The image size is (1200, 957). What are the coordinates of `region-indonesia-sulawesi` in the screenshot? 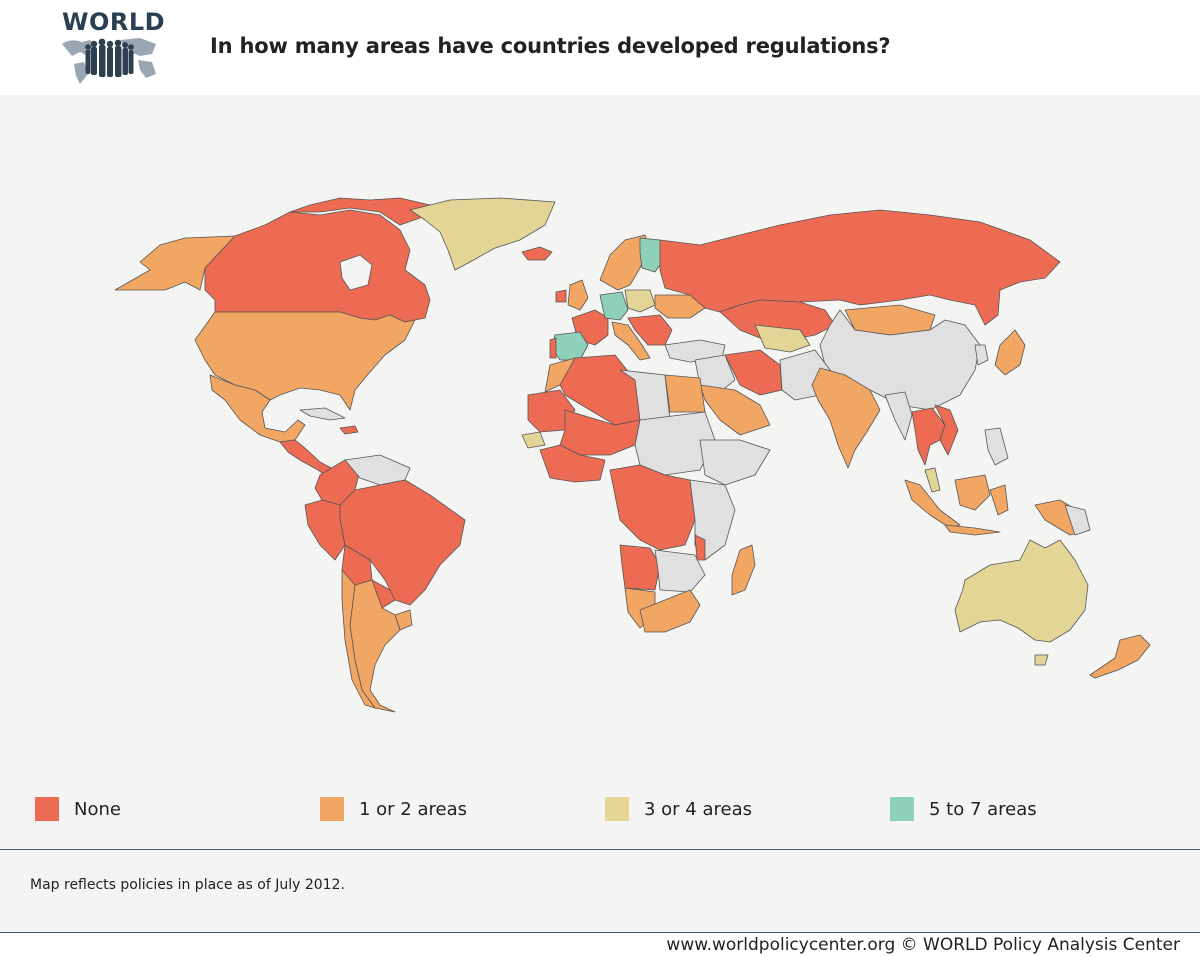 It's located at (999, 500).